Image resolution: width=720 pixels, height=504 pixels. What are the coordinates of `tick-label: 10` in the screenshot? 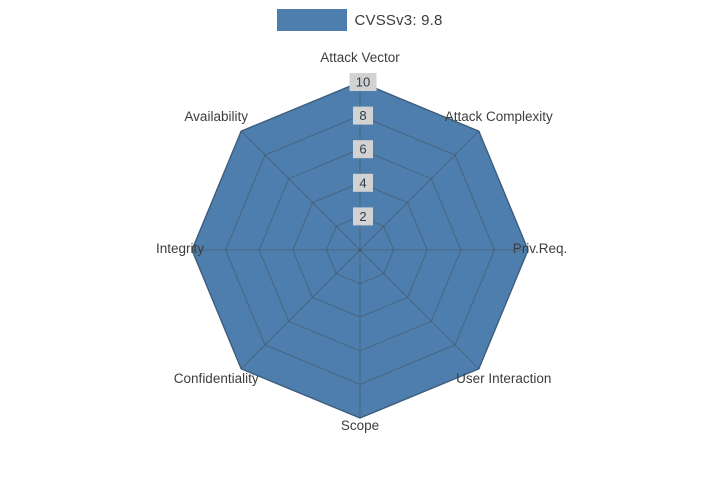 It's located at (363, 82).